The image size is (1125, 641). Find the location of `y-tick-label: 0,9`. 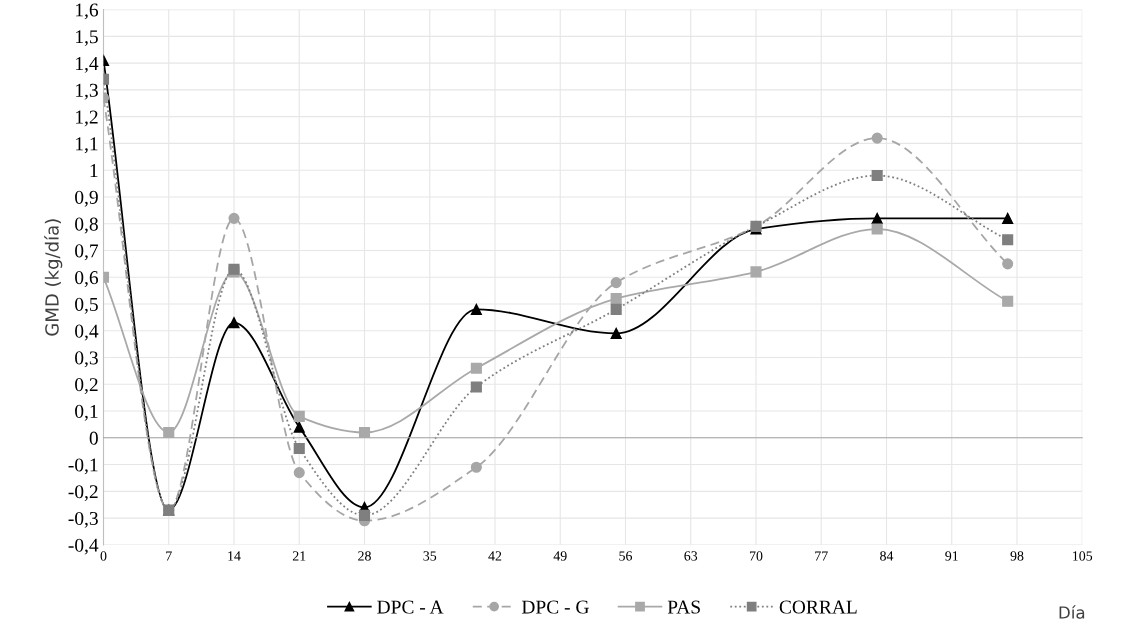

y-tick-label: 0,9 is located at coordinates (86, 198).